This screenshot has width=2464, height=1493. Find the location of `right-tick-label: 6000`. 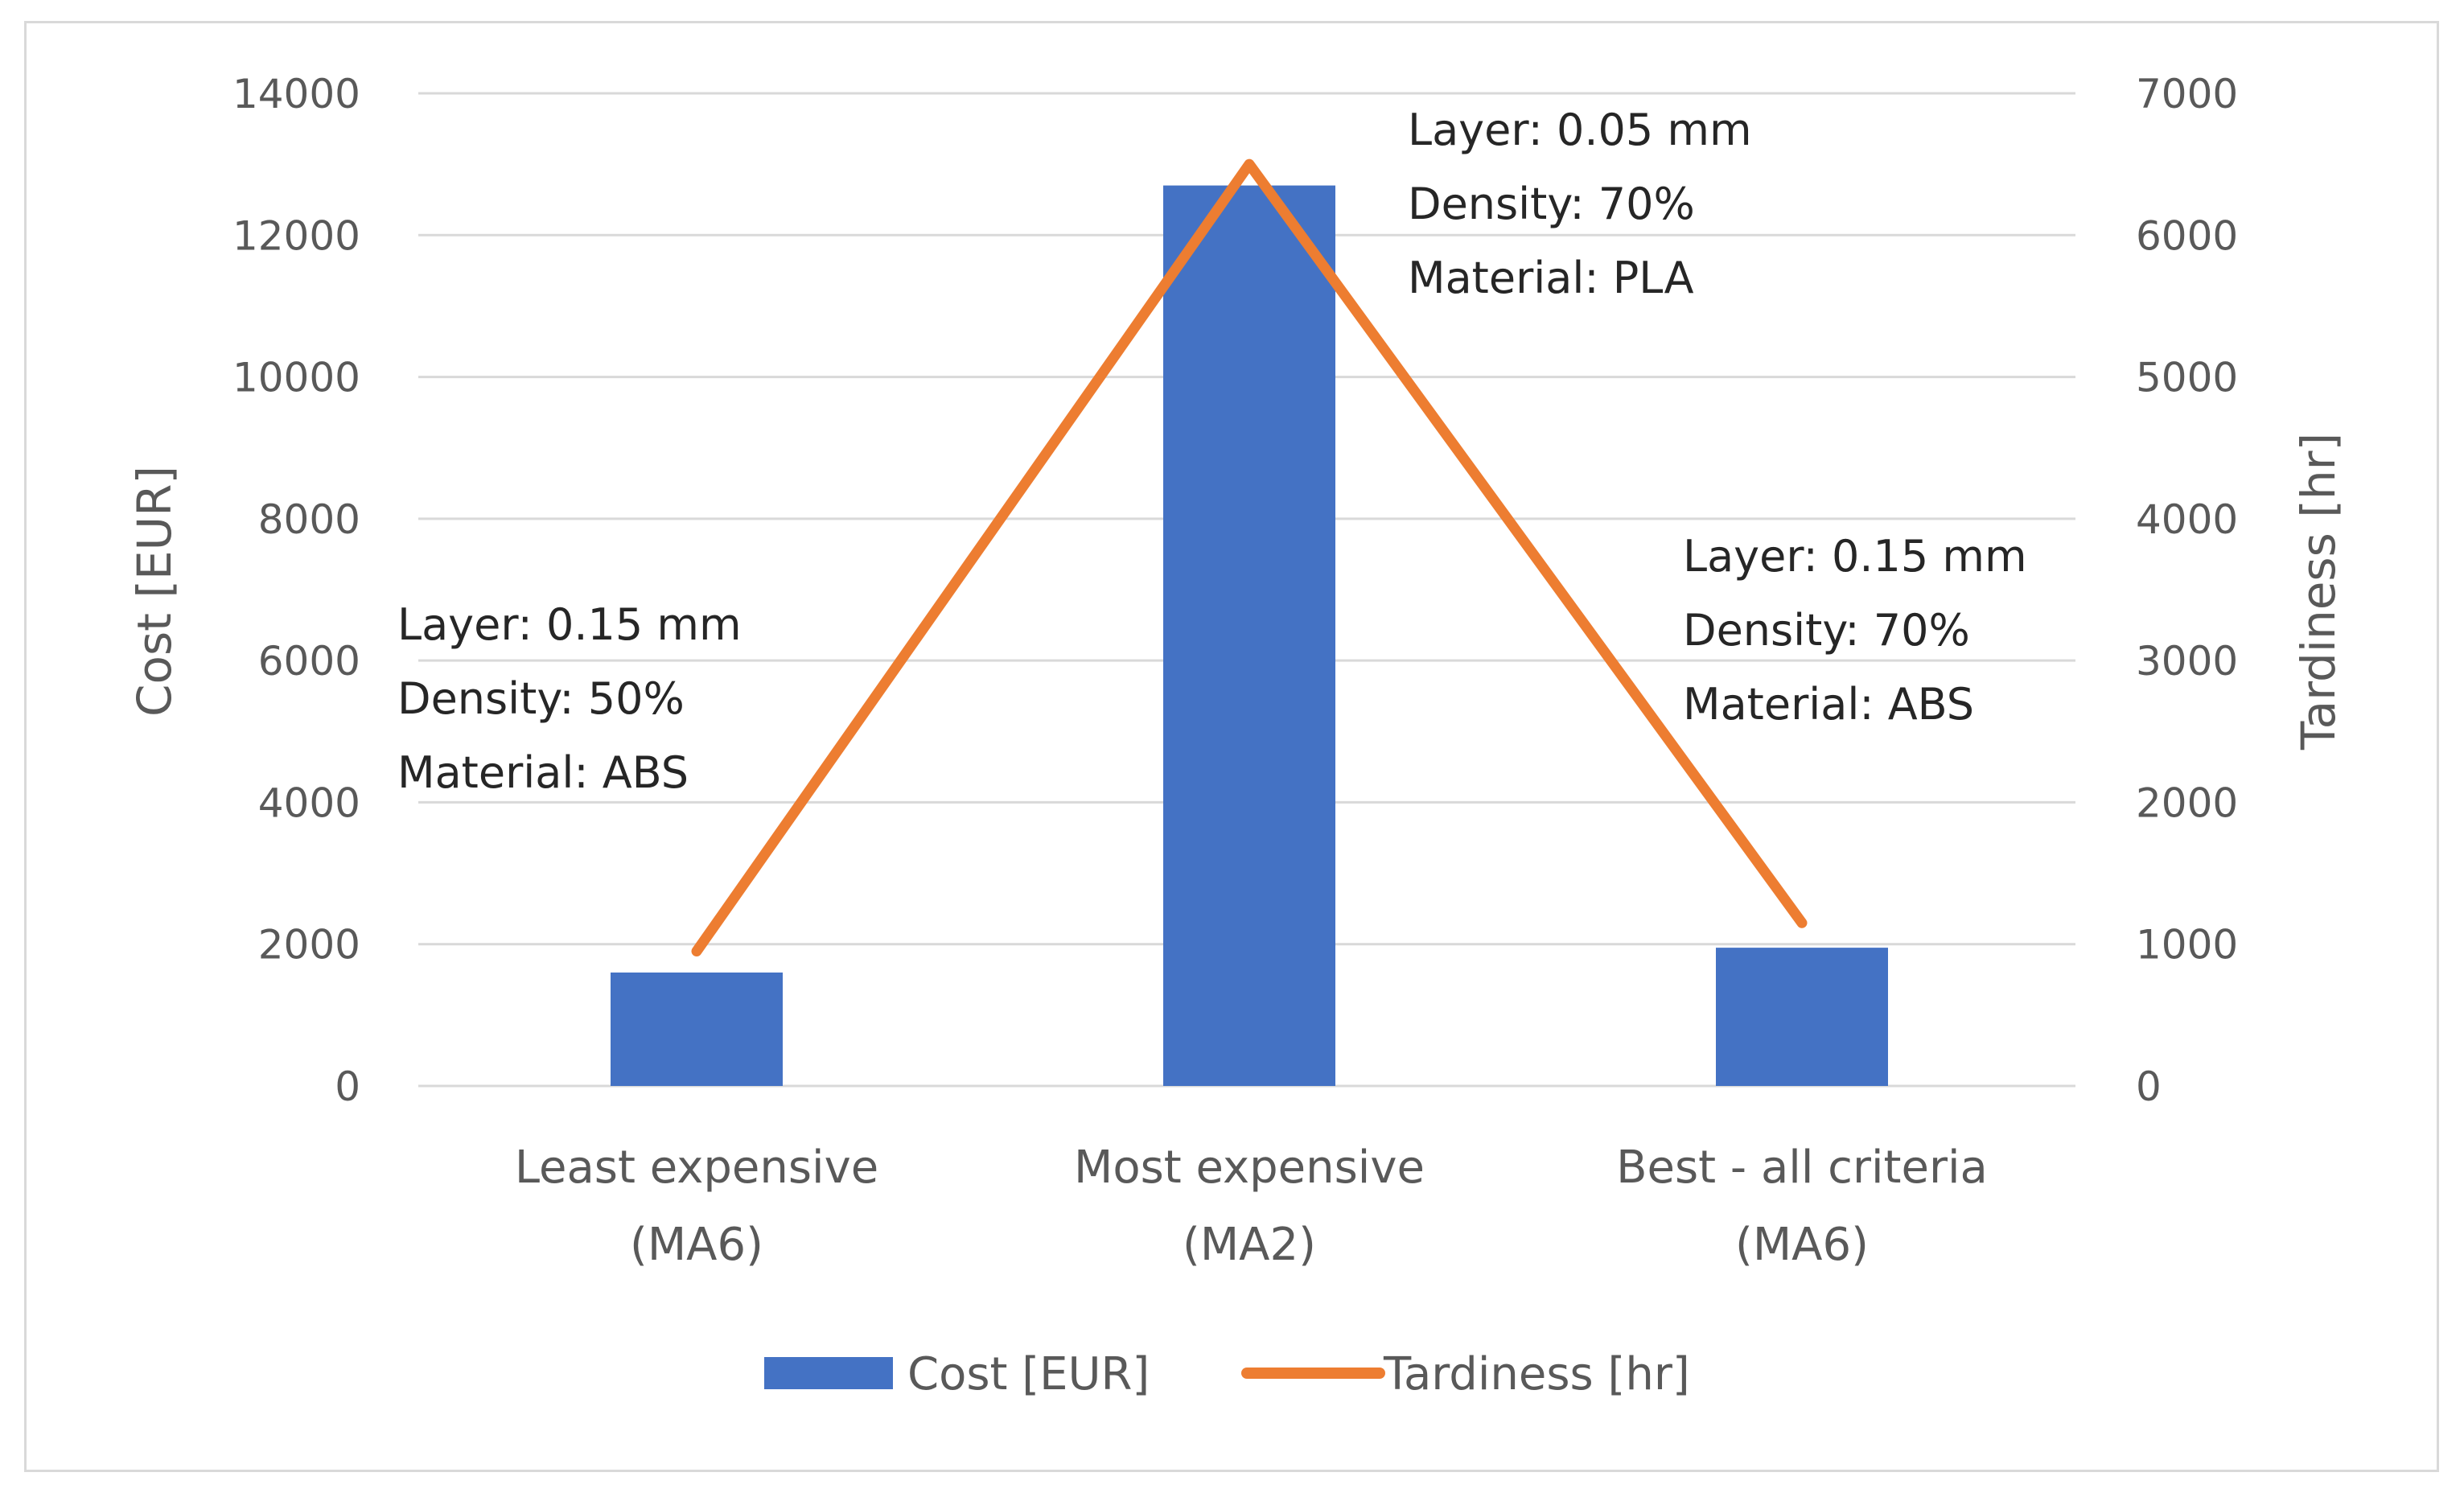

right-tick-label: 6000 is located at coordinates (2187, 235).